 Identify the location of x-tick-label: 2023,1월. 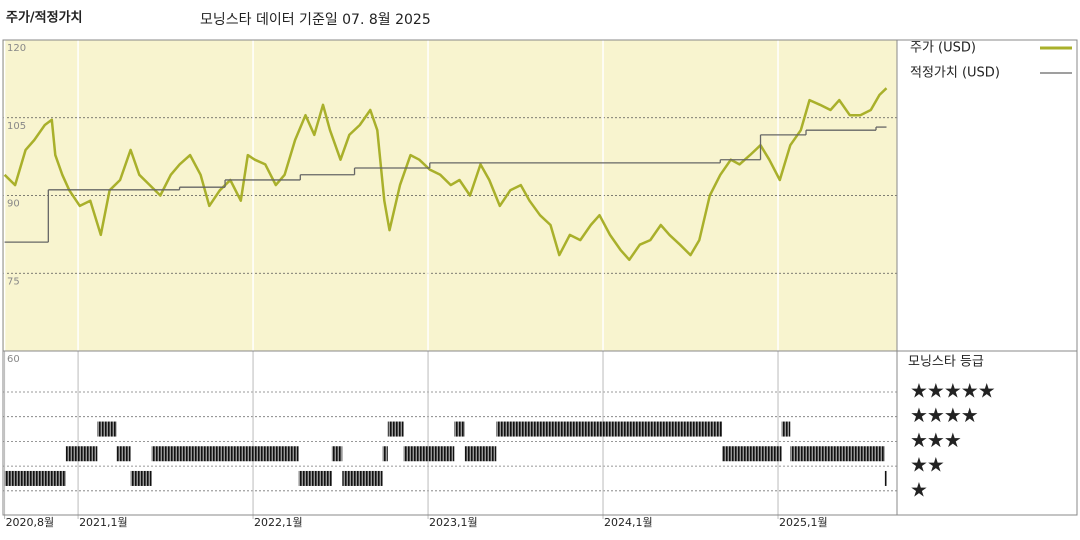
(453, 522).